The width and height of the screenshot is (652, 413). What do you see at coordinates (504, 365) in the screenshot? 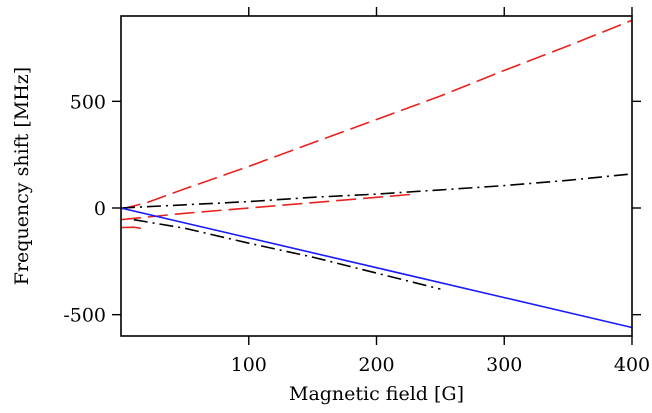
I see `x-tick-label: 300` at bounding box center [504, 365].